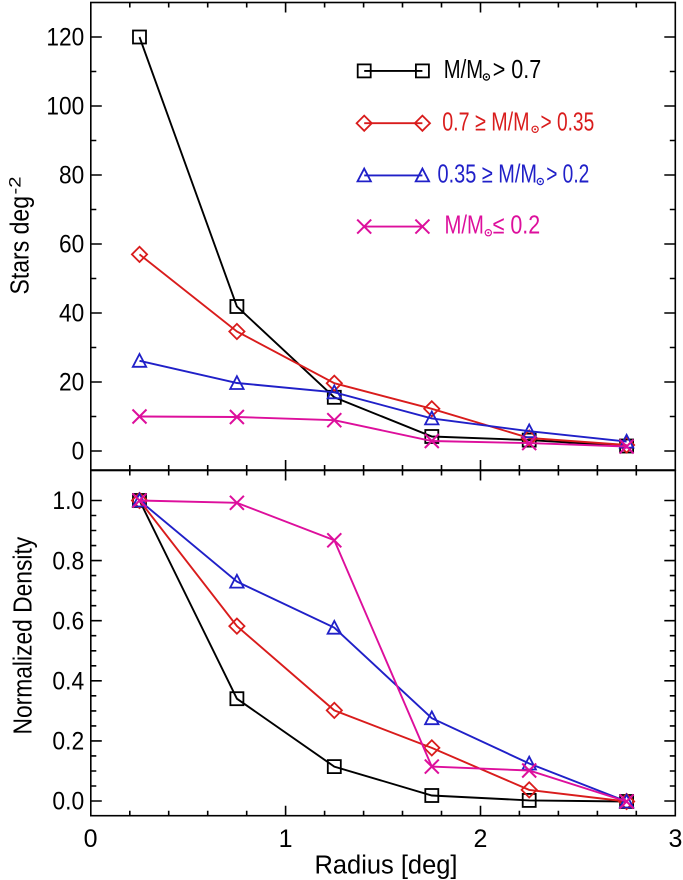 The width and height of the screenshot is (683, 880). What do you see at coordinates (675, 839) in the screenshot?
I see `svg-text: 3` at bounding box center [675, 839].